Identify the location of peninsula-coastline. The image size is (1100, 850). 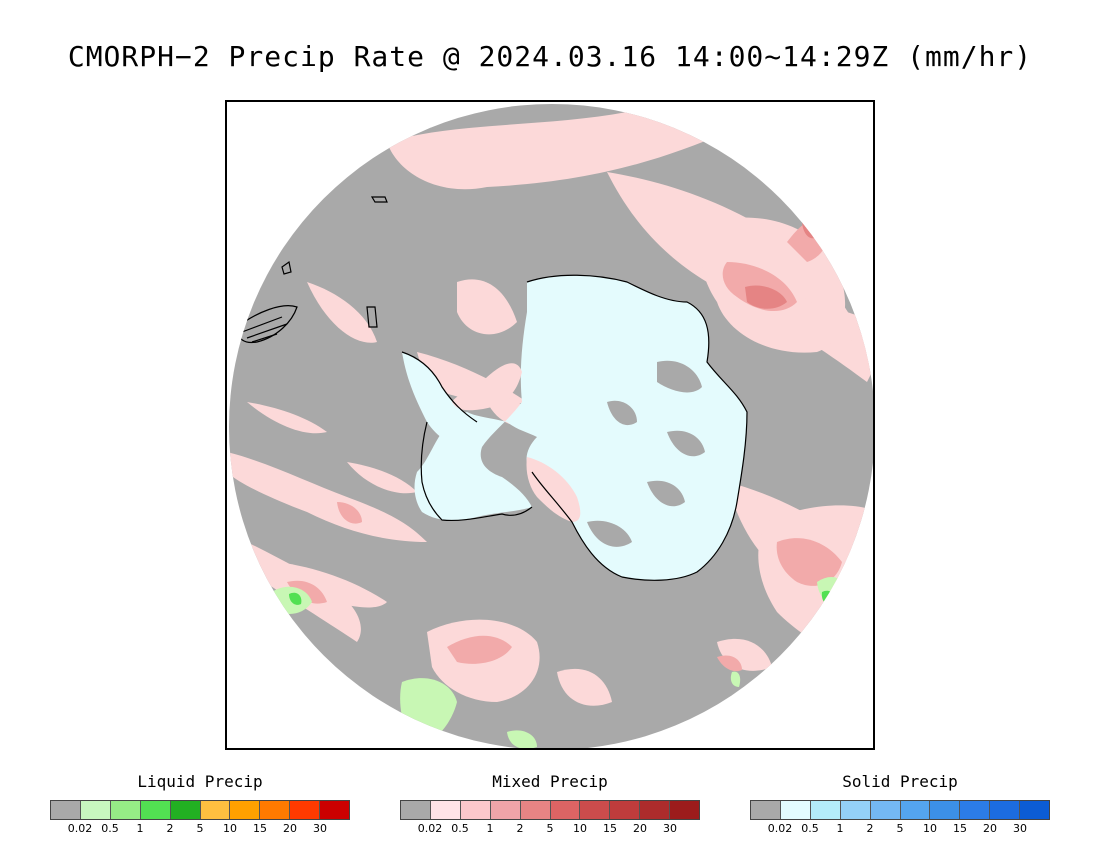
(467, 436).